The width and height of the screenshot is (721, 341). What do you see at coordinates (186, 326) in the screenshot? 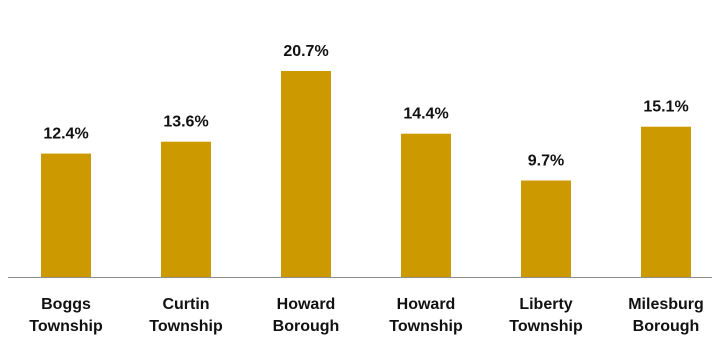
I see `category-label-1-line-1: Township` at bounding box center [186, 326].